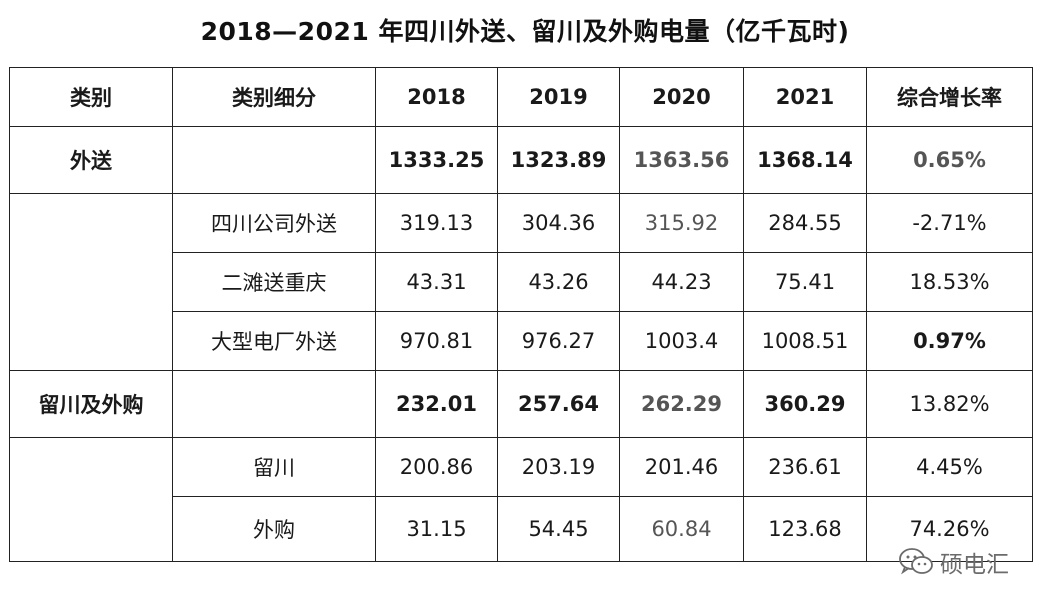  What do you see at coordinates (681, 467) in the screenshot?
I see `value-cell: 201.46` at bounding box center [681, 467].